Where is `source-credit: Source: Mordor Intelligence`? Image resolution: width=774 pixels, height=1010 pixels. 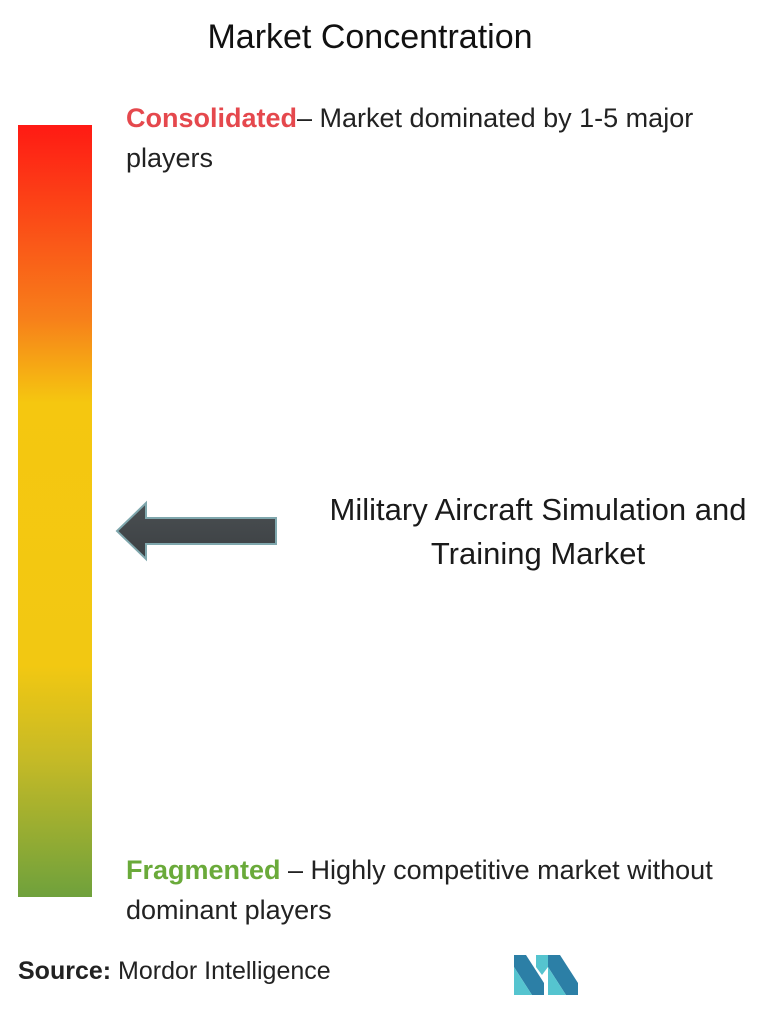
source-credit: Source: Mordor Intelligence is located at coordinates (174, 971).